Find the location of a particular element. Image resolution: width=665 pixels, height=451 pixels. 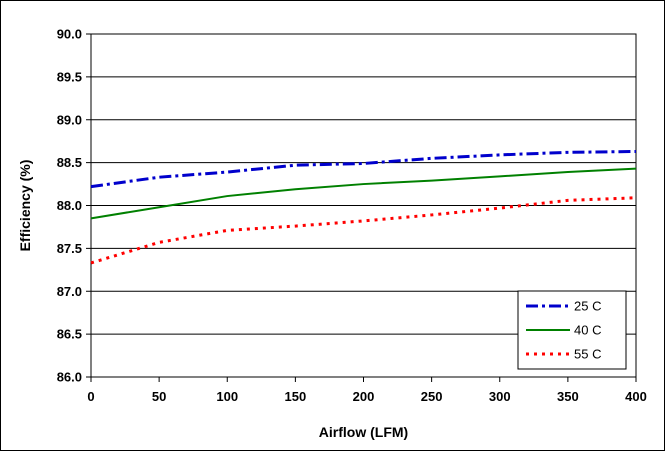

x-axis-ticks: 0 50 100 150 200 250 300 350 400 is located at coordinates (367, 390).